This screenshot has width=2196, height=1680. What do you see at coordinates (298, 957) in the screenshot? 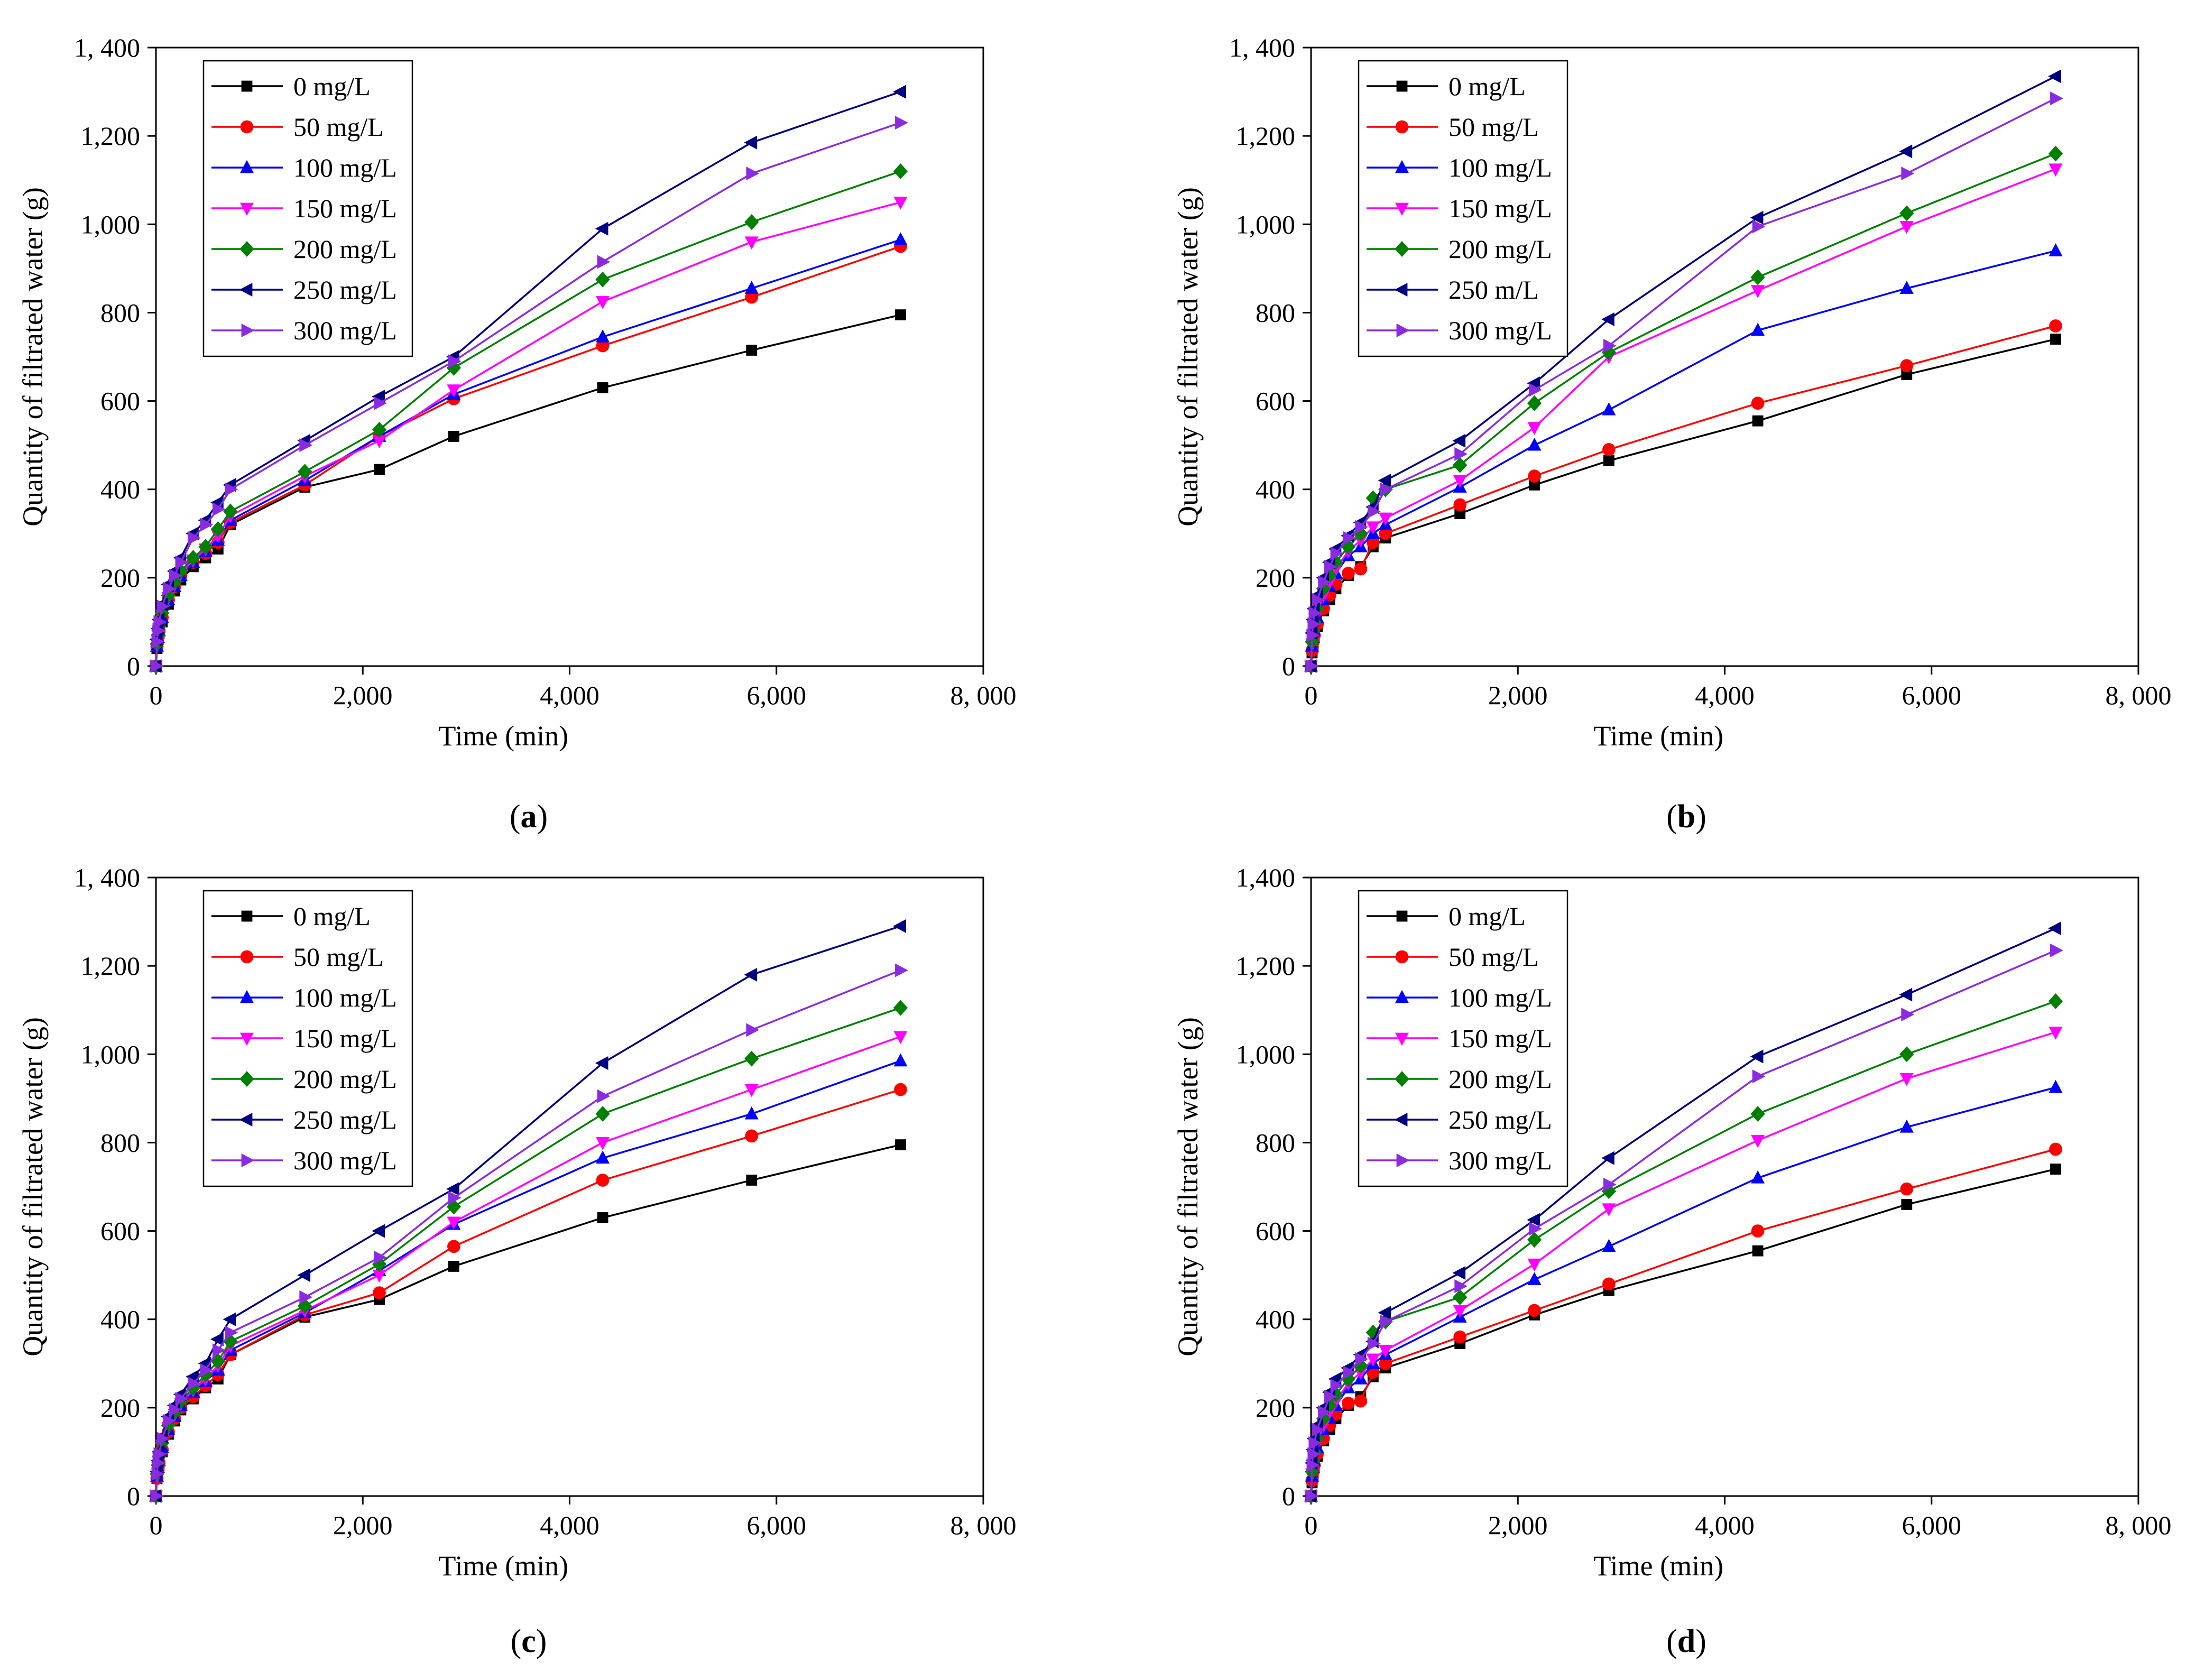
I see `legend-entry: 50 mg/L` at bounding box center [298, 957].